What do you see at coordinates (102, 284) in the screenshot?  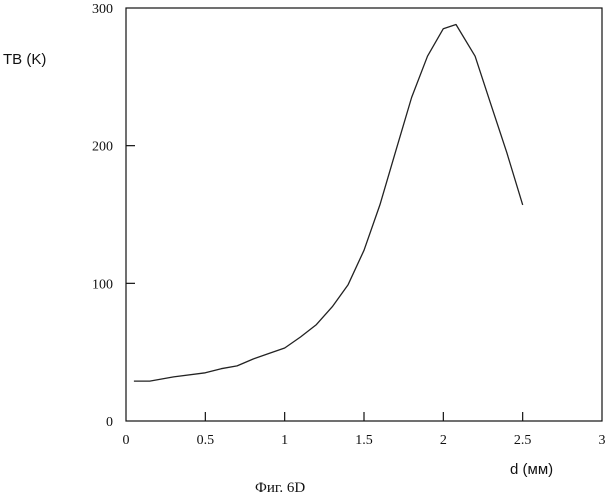 I see `y-tick-label: 100` at bounding box center [102, 284].